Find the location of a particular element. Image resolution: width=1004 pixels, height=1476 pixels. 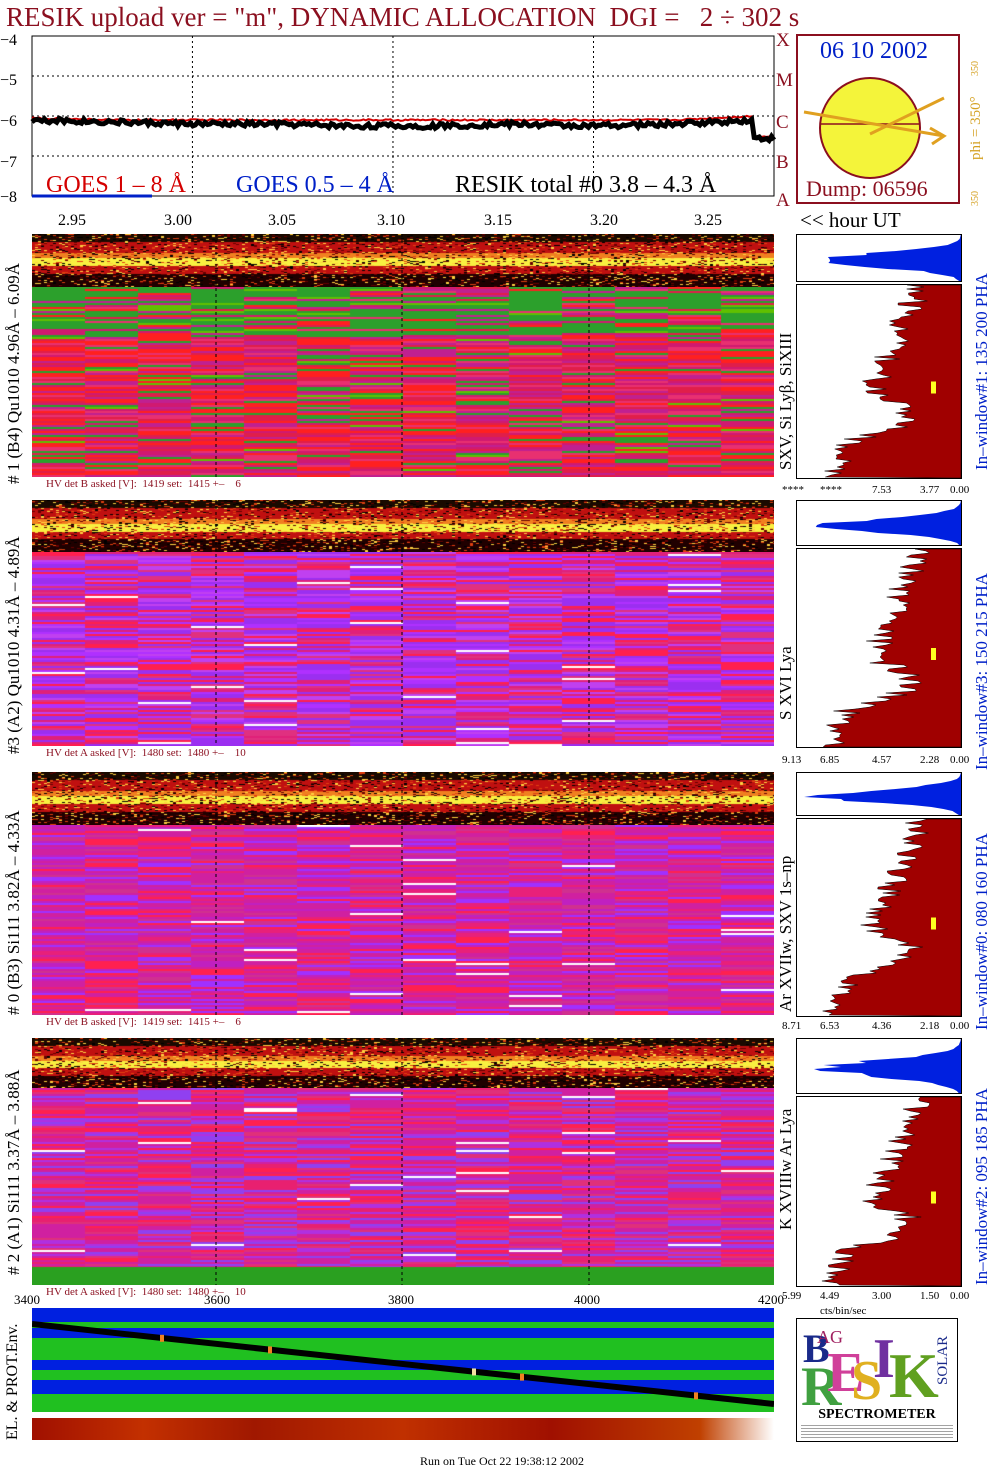

legend-goes18: GOES 1 – 8 Å is located at coordinates (116, 185).